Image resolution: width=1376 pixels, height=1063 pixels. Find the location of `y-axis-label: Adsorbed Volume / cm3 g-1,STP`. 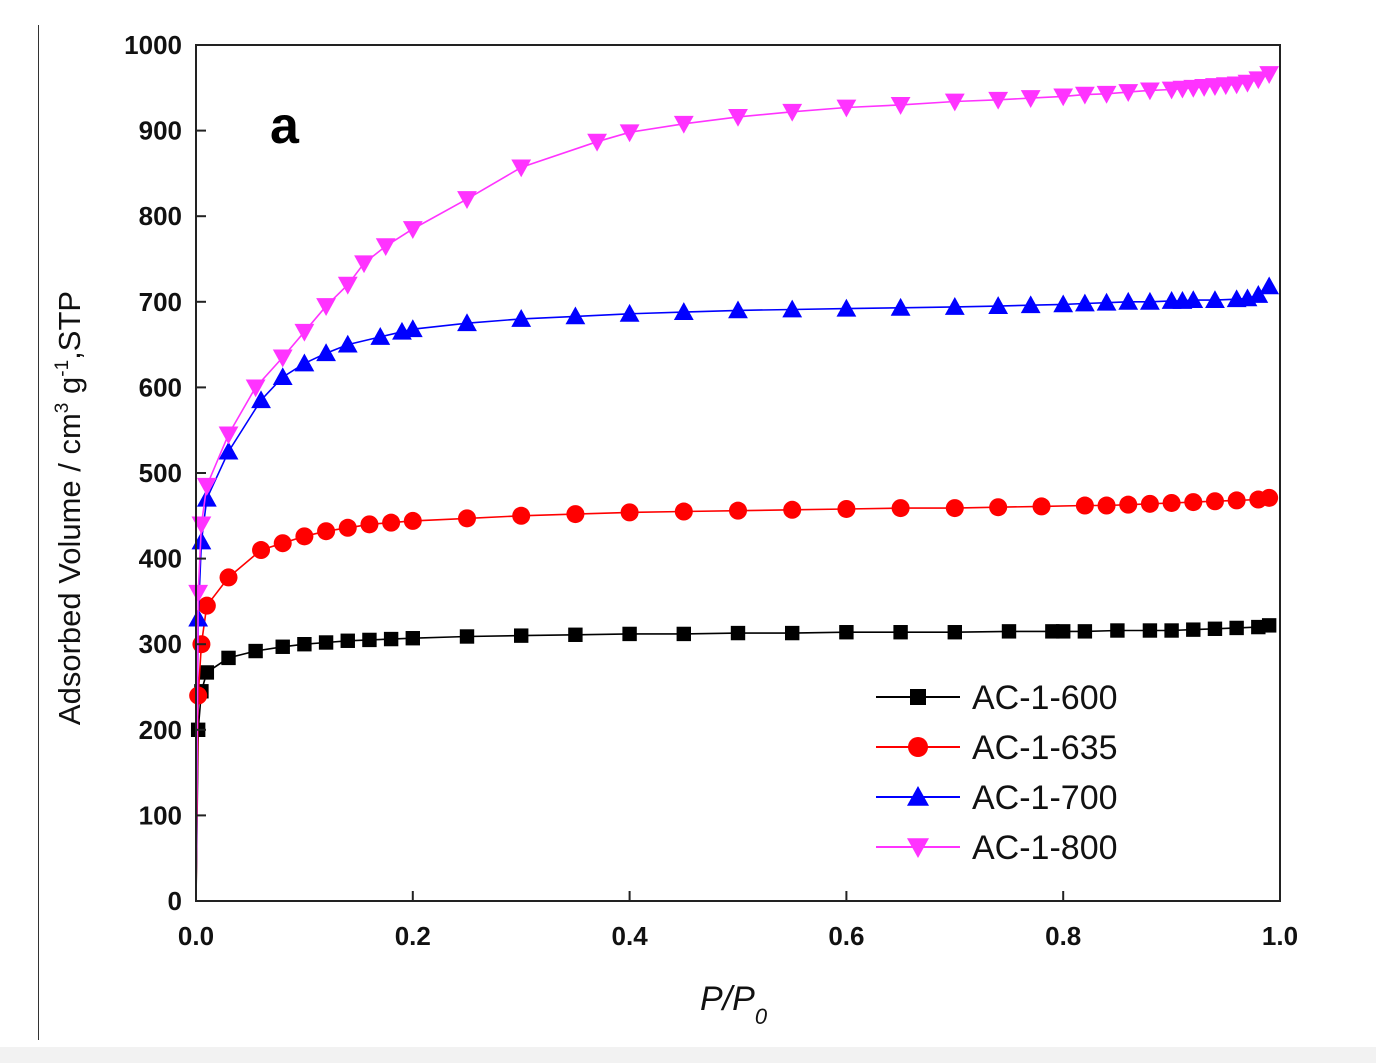

y-axis-label: Adsorbed Volume / cm3 g-1,STP is located at coordinates (69, 508).